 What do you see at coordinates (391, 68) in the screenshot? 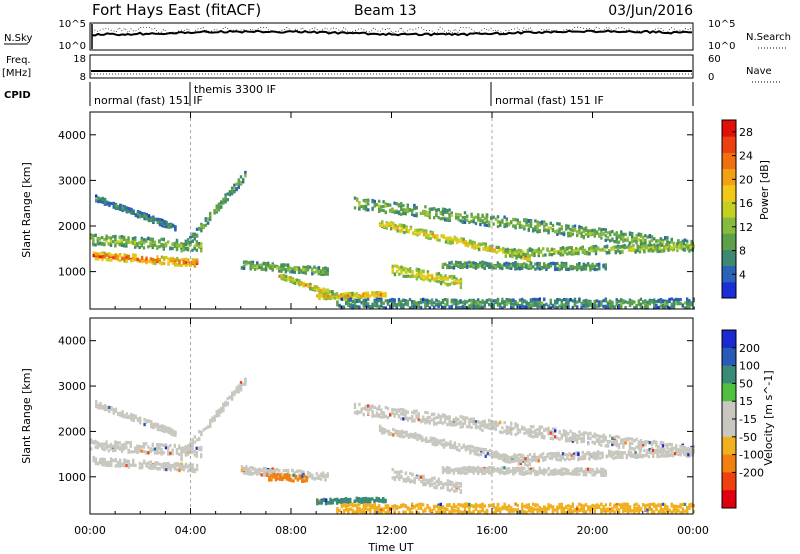
I see `freq-panel: Freq. [MHz] 18 8 60 0 Nave` at bounding box center [391, 68].